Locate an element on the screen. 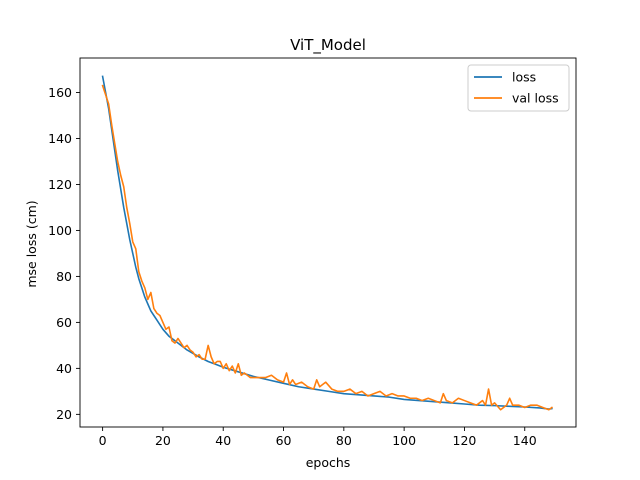 The image size is (640, 480). x-tick-label: 120 is located at coordinates (465, 440).